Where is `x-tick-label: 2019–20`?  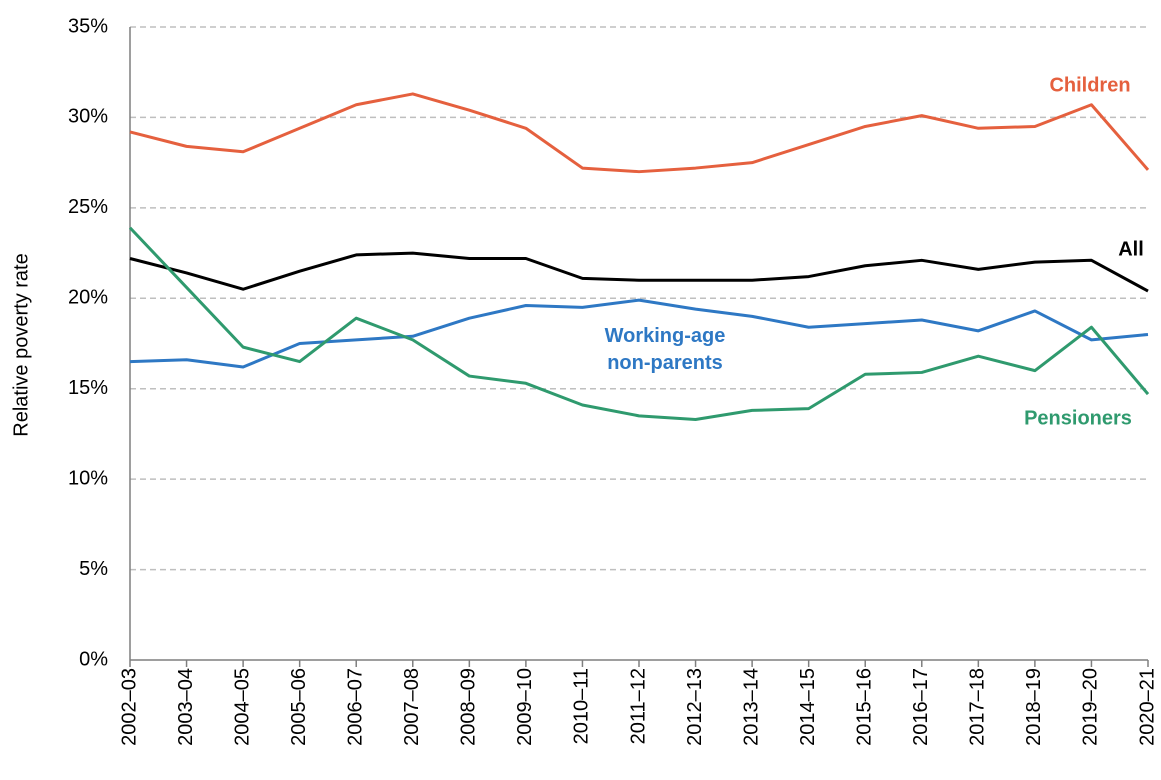 x-tick-label: 2019–20 is located at coordinates (1091, 707).